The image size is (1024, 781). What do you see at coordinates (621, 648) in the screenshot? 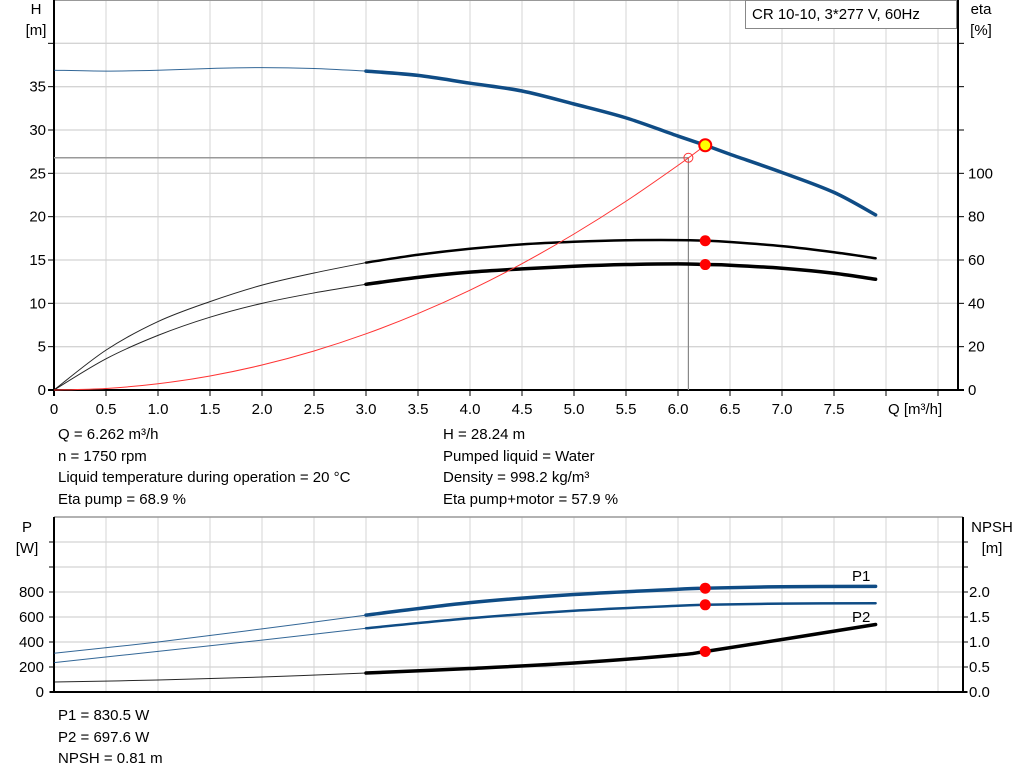
I see `npsh-curve` at bounding box center [621, 648].